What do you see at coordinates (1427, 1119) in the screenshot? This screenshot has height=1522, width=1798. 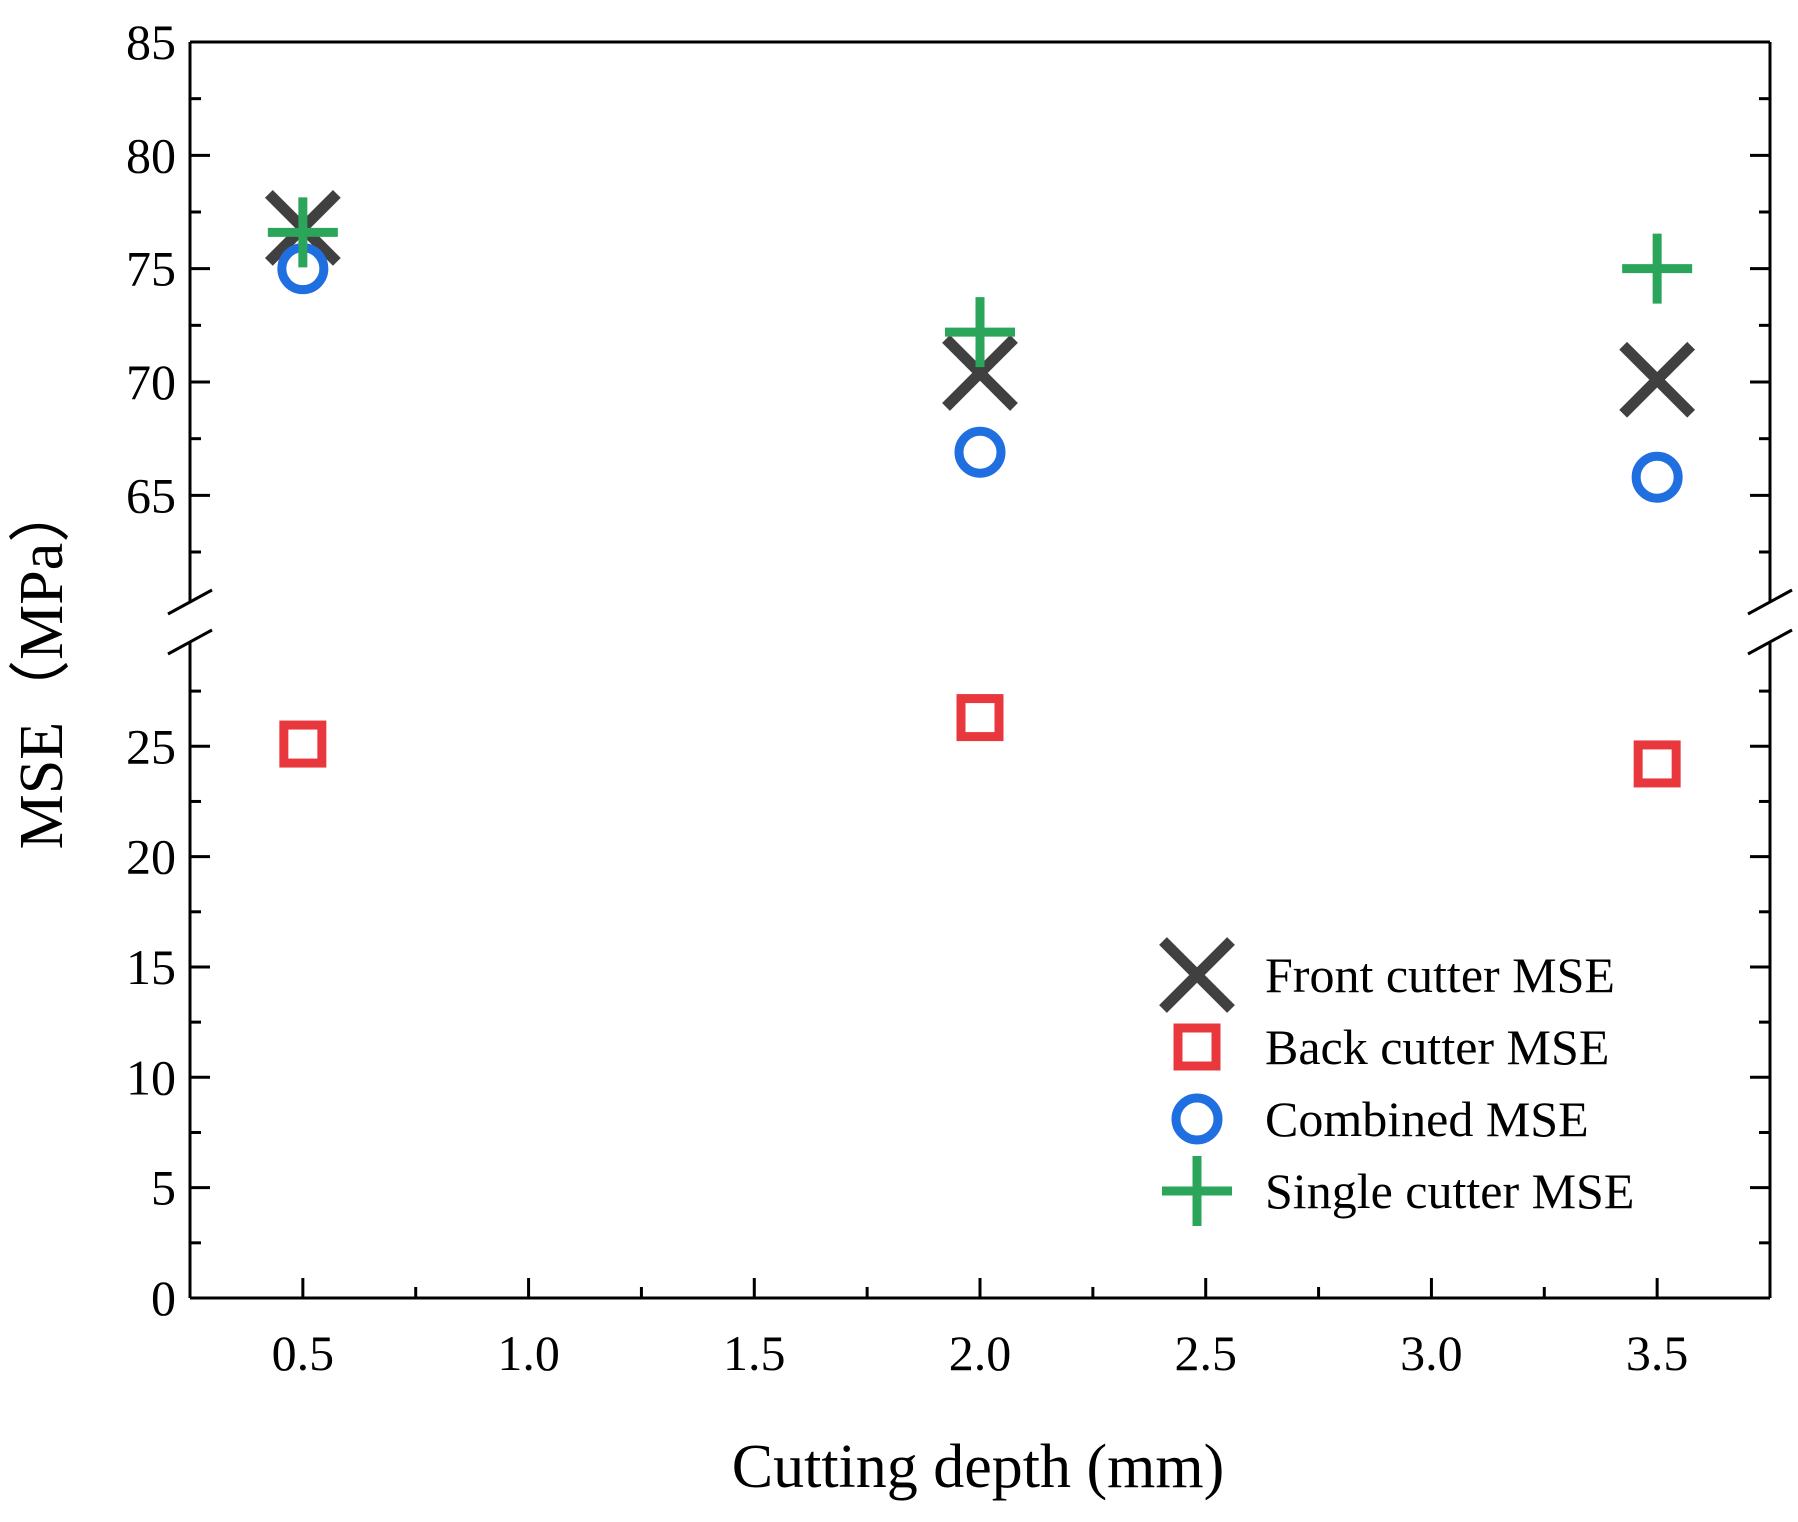 I see `legend-label-combined-mse: Combined MSE` at bounding box center [1427, 1119].